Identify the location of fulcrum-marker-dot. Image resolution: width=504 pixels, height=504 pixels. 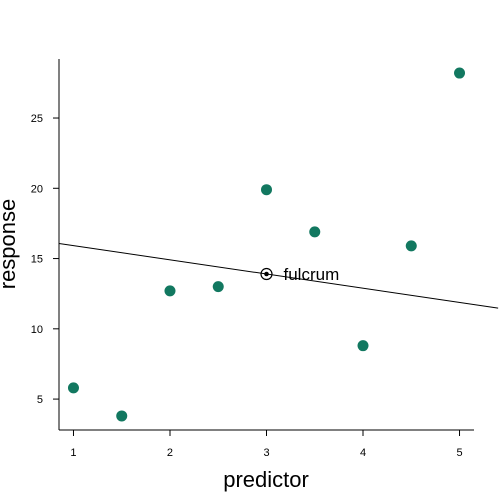
(266, 274).